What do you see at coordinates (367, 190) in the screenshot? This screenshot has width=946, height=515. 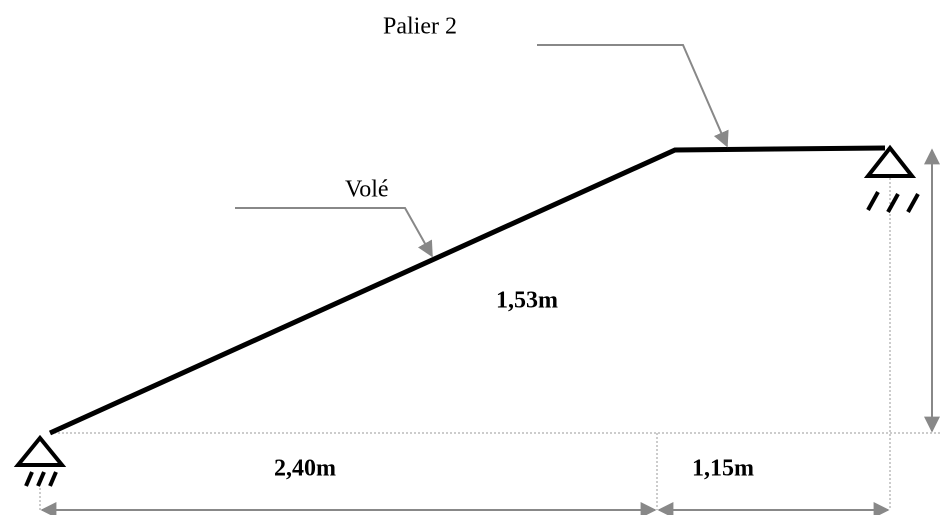 I see `flight-label: Volé` at bounding box center [367, 190].